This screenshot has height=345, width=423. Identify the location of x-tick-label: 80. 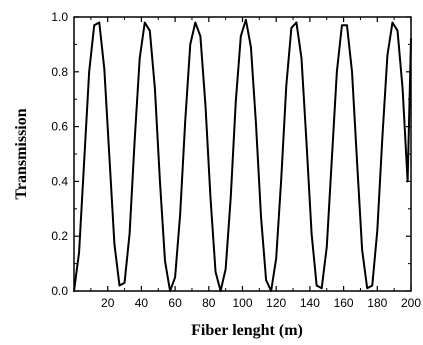
(209, 303).